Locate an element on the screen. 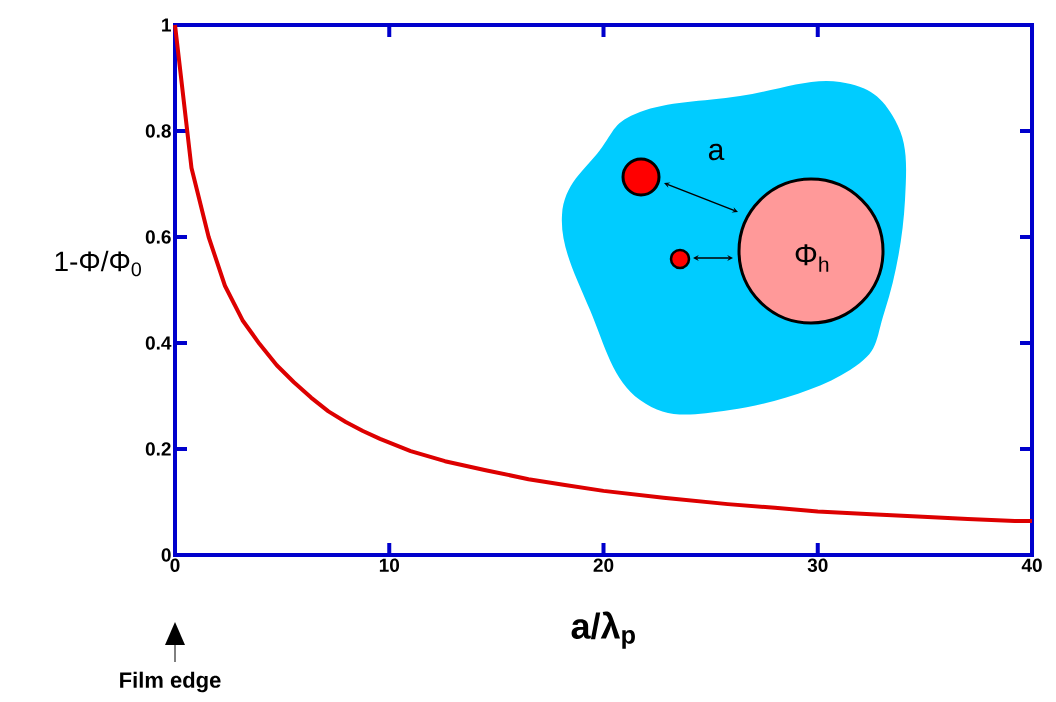  y-axis-title: 1-Φ/Φ$_{0}$ is located at coordinates (98, 263).